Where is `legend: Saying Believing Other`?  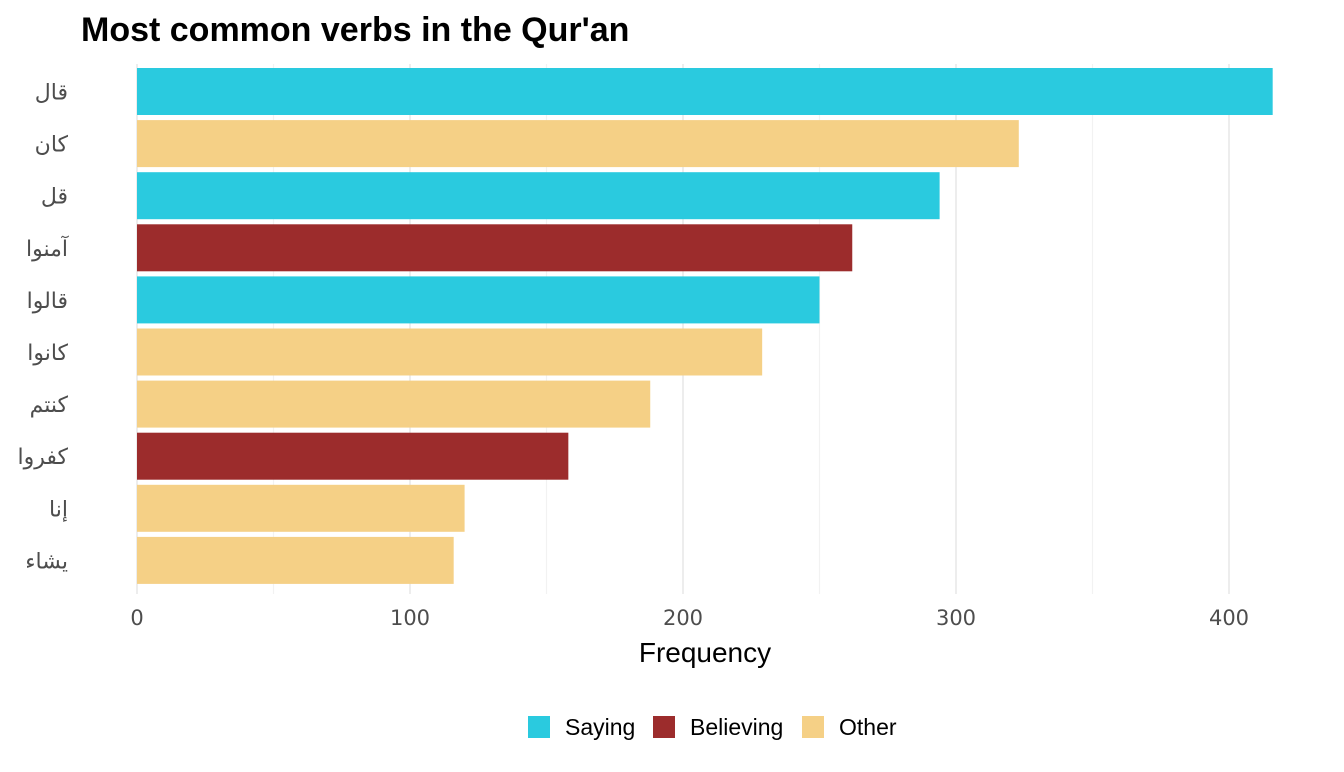
legend: Saying Believing Other is located at coordinates (712, 727).